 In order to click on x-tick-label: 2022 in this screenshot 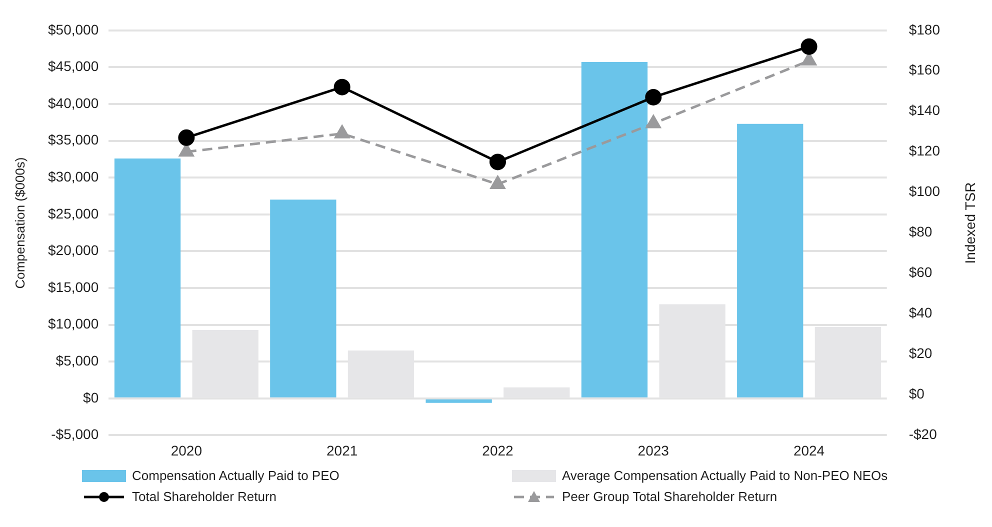, I will do `click(498, 450)`.